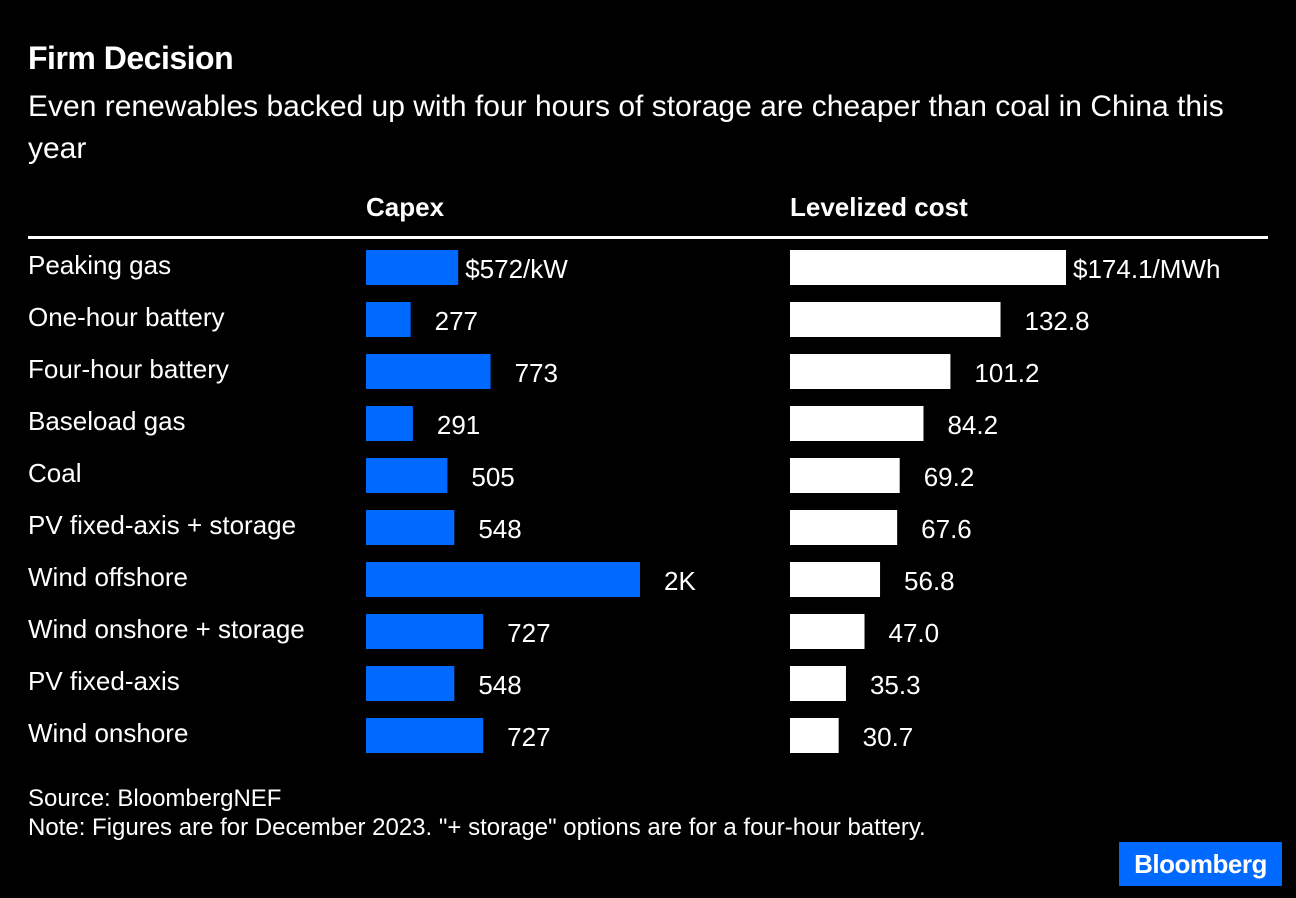 The image size is (1296, 898). Describe the element at coordinates (456, 321) in the screenshot. I see `capex-value-label: 277` at that location.